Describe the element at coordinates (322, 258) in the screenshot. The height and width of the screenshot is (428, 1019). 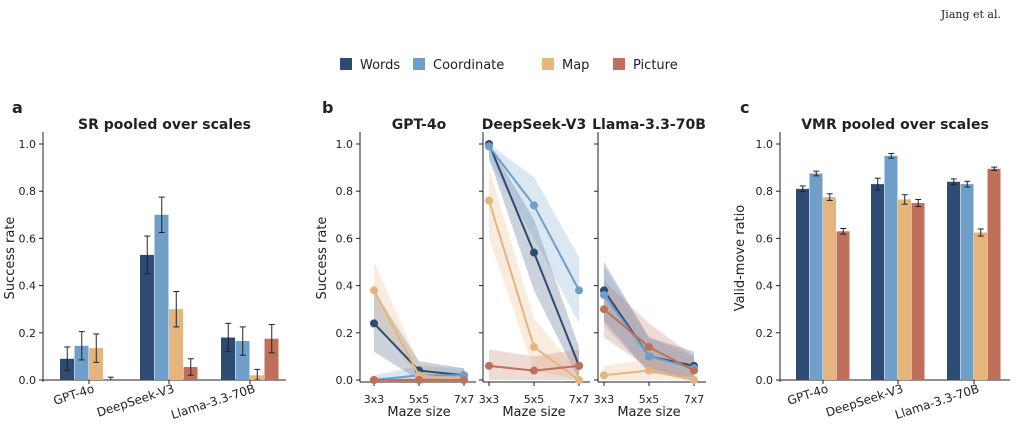
I see `panel-b-ylabel: Success rate` at that location.